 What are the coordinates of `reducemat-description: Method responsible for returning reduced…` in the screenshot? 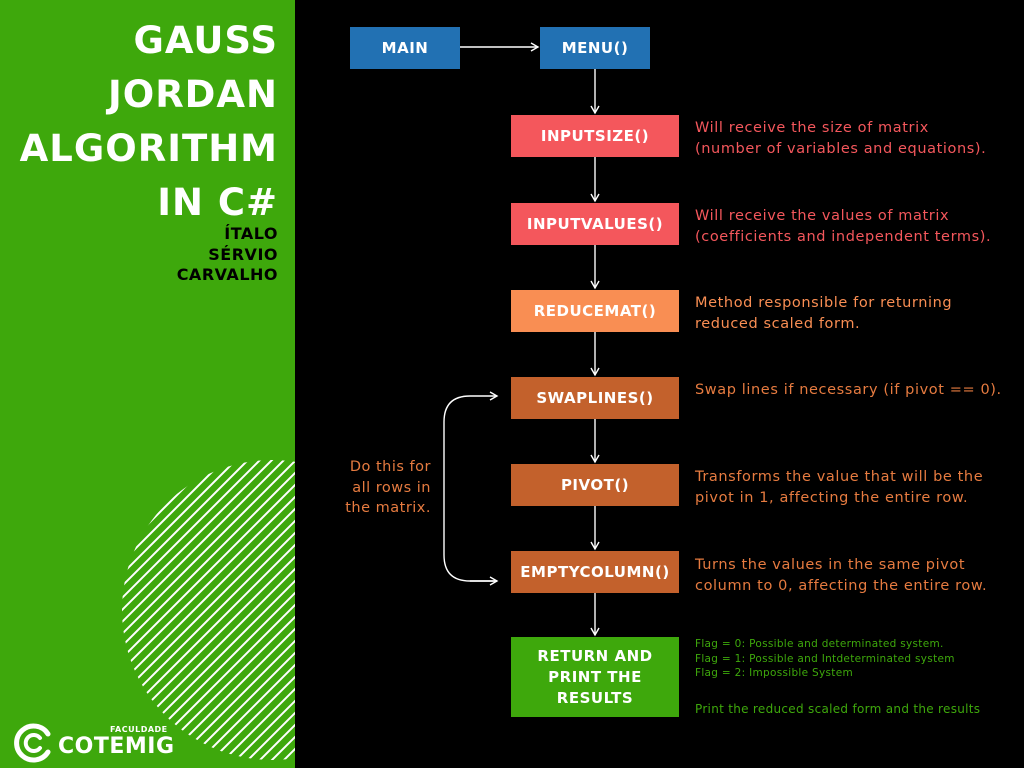 It's located at (857, 313).